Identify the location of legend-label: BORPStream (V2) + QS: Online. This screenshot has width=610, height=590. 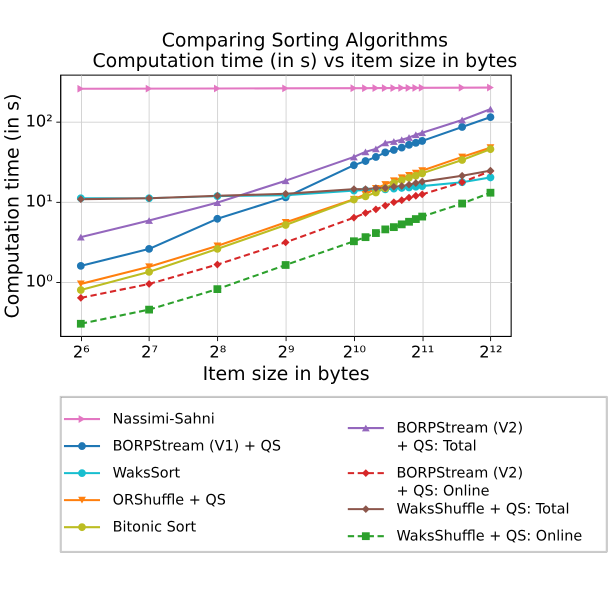
(460, 483).